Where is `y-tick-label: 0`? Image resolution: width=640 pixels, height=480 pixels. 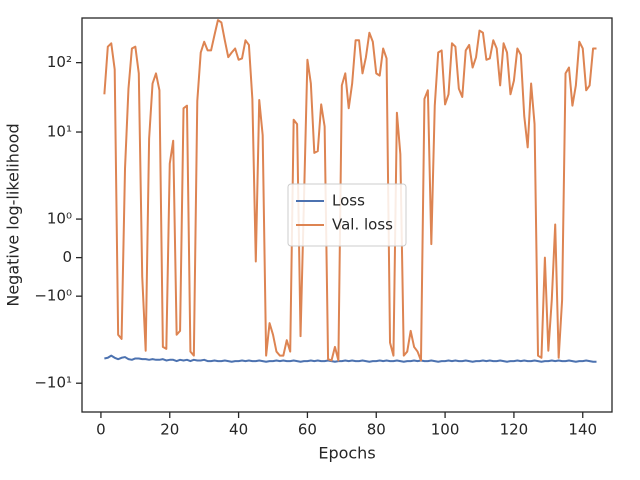
y-tick-label: 0 is located at coordinates (67, 257).